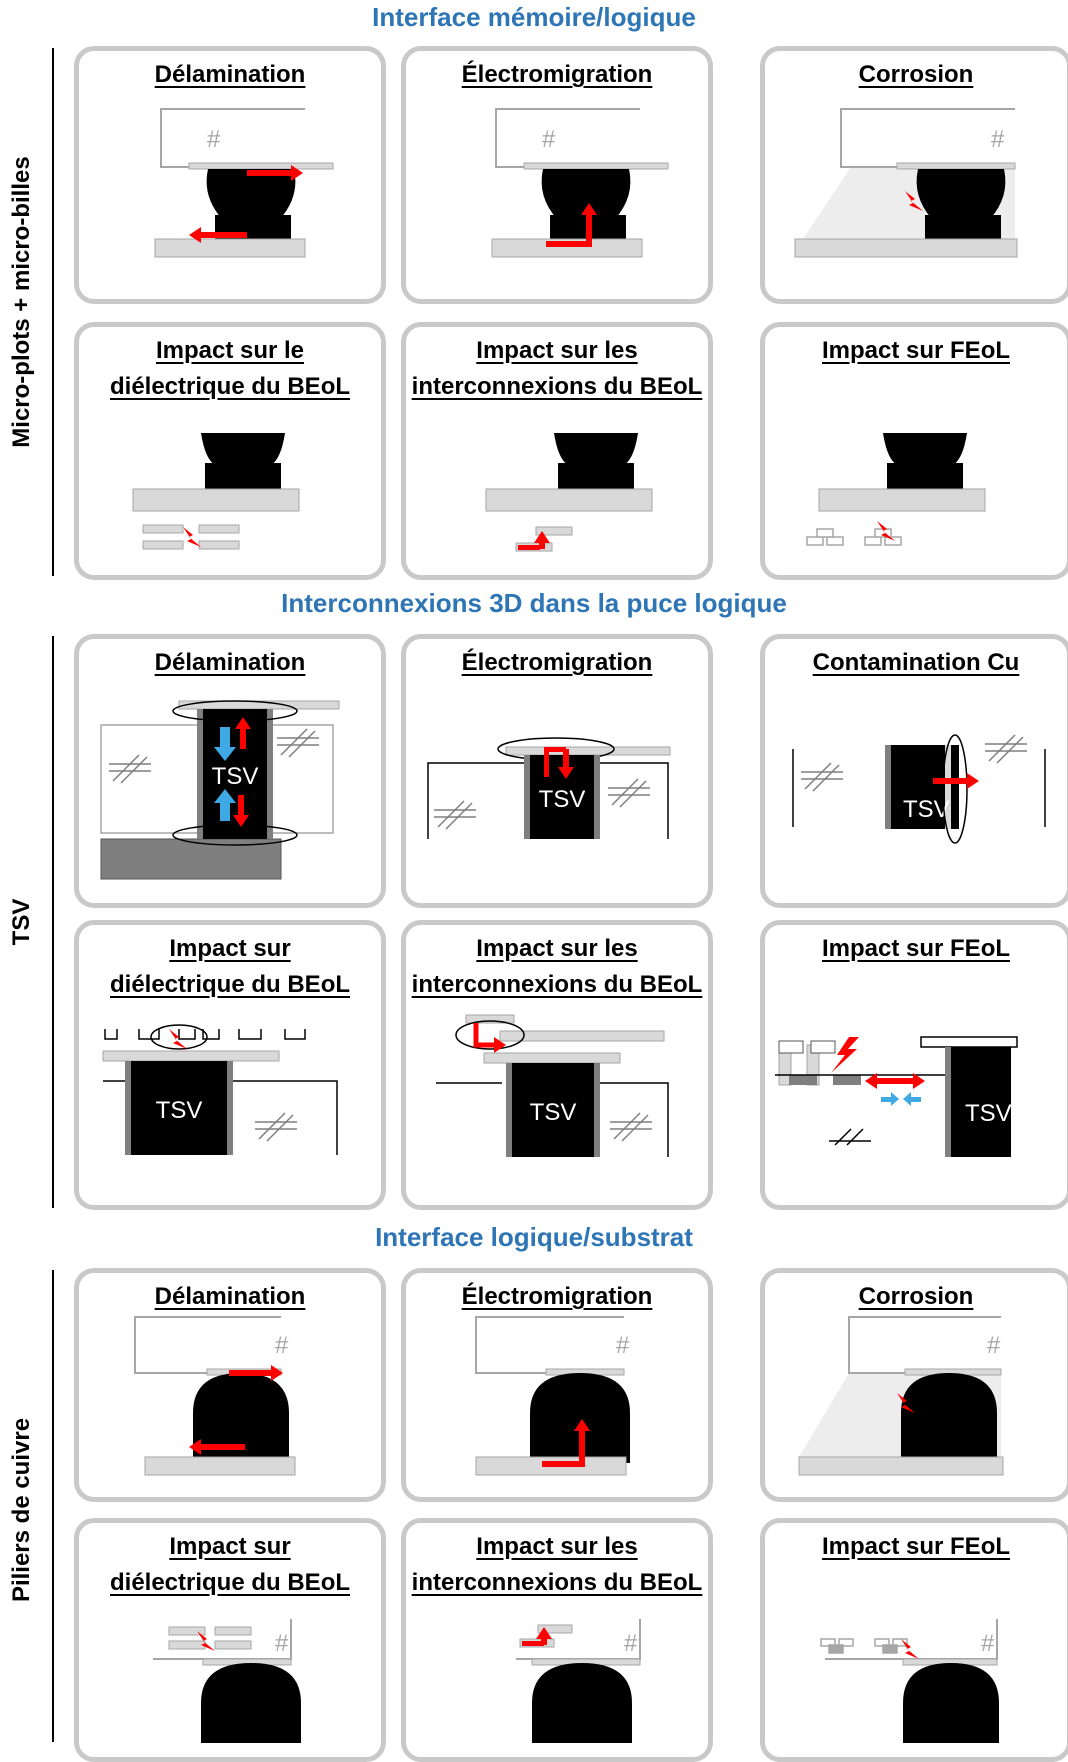 This screenshot has width=1068, height=1762. I want to click on mechanism-panel-feol-tsv: Impact sur FEoL TSV, so click(914, 1065).